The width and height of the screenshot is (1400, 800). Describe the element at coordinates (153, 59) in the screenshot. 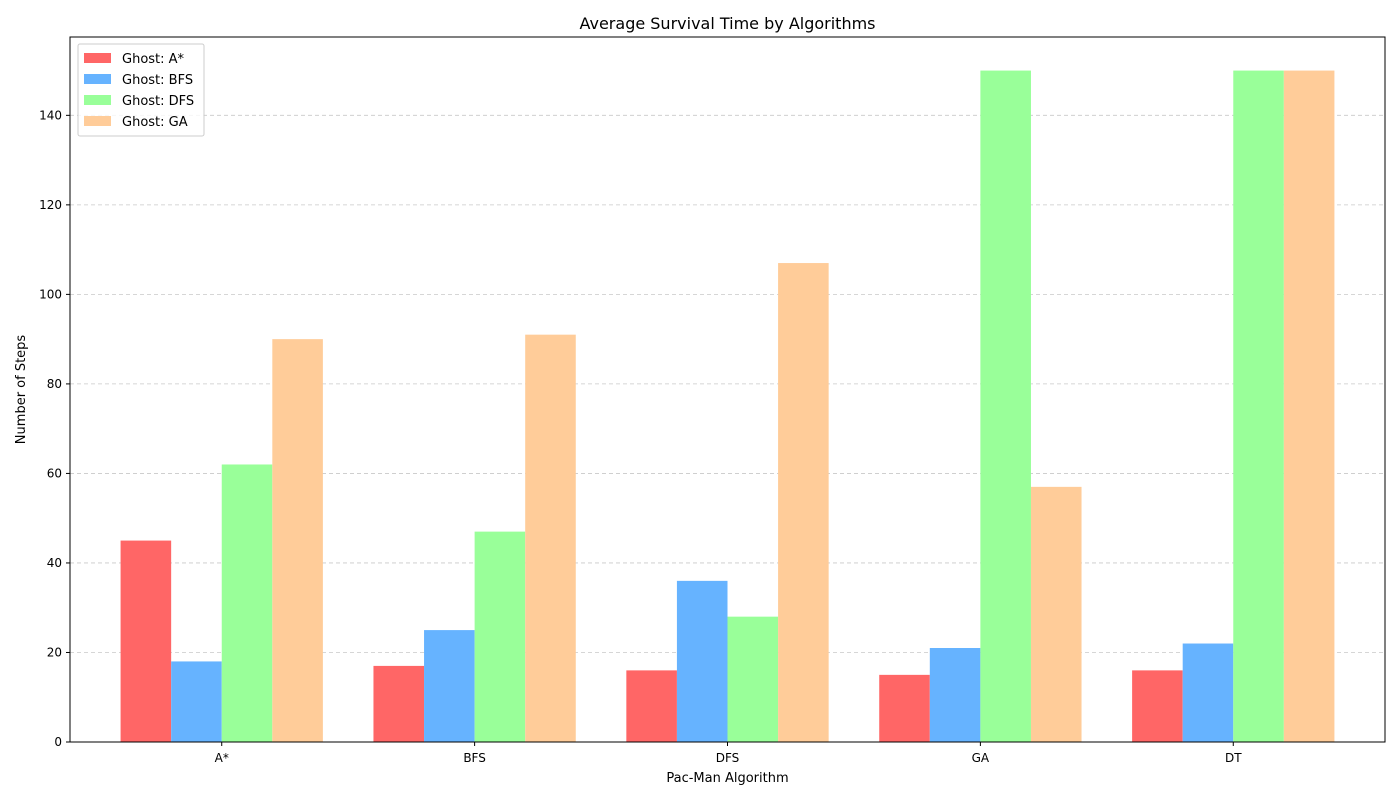

I see `legend-label: Ghost: A*` at that location.